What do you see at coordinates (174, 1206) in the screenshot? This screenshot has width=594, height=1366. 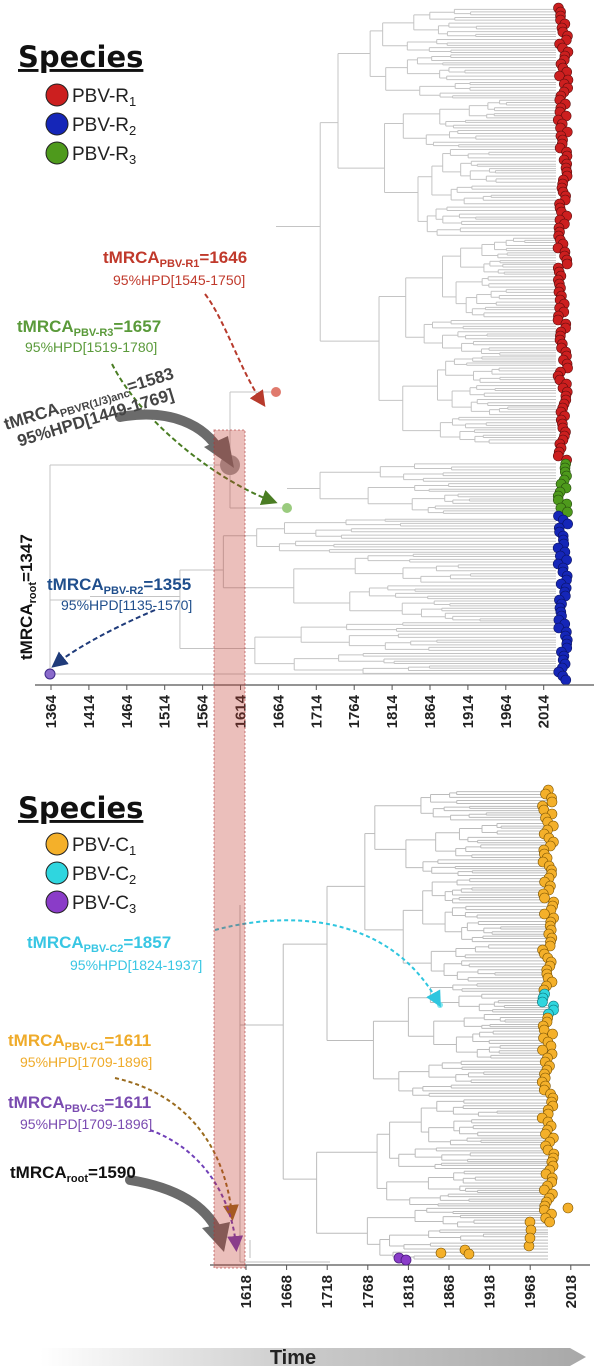 I see `arrow-root-bottom` at bounding box center [174, 1206].